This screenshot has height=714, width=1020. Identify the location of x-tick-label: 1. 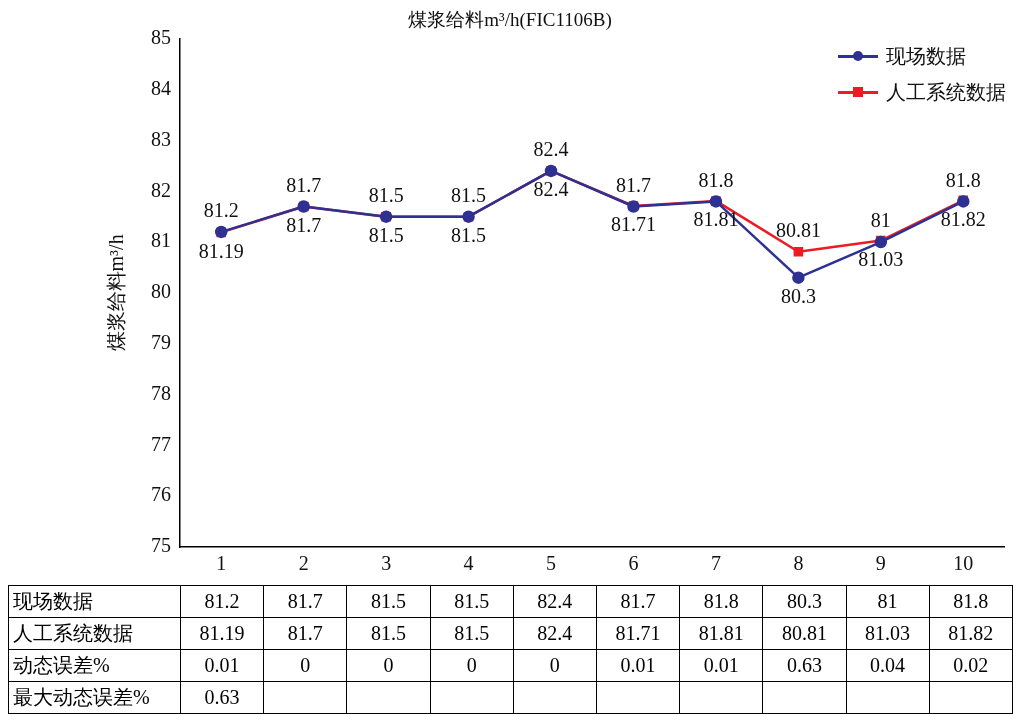
(221, 563).